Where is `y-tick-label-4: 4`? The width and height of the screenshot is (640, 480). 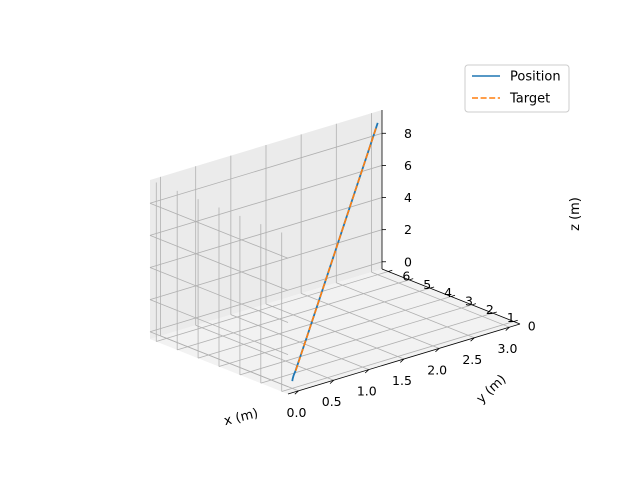 y-tick-label-4: 4 is located at coordinates (448, 292).